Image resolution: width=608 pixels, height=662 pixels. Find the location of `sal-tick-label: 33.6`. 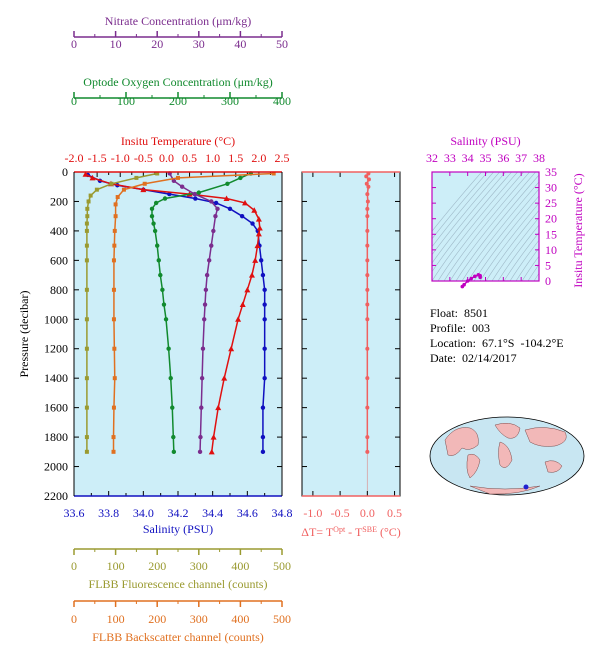

sal-tick-label: 33.6 is located at coordinates (74, 513).